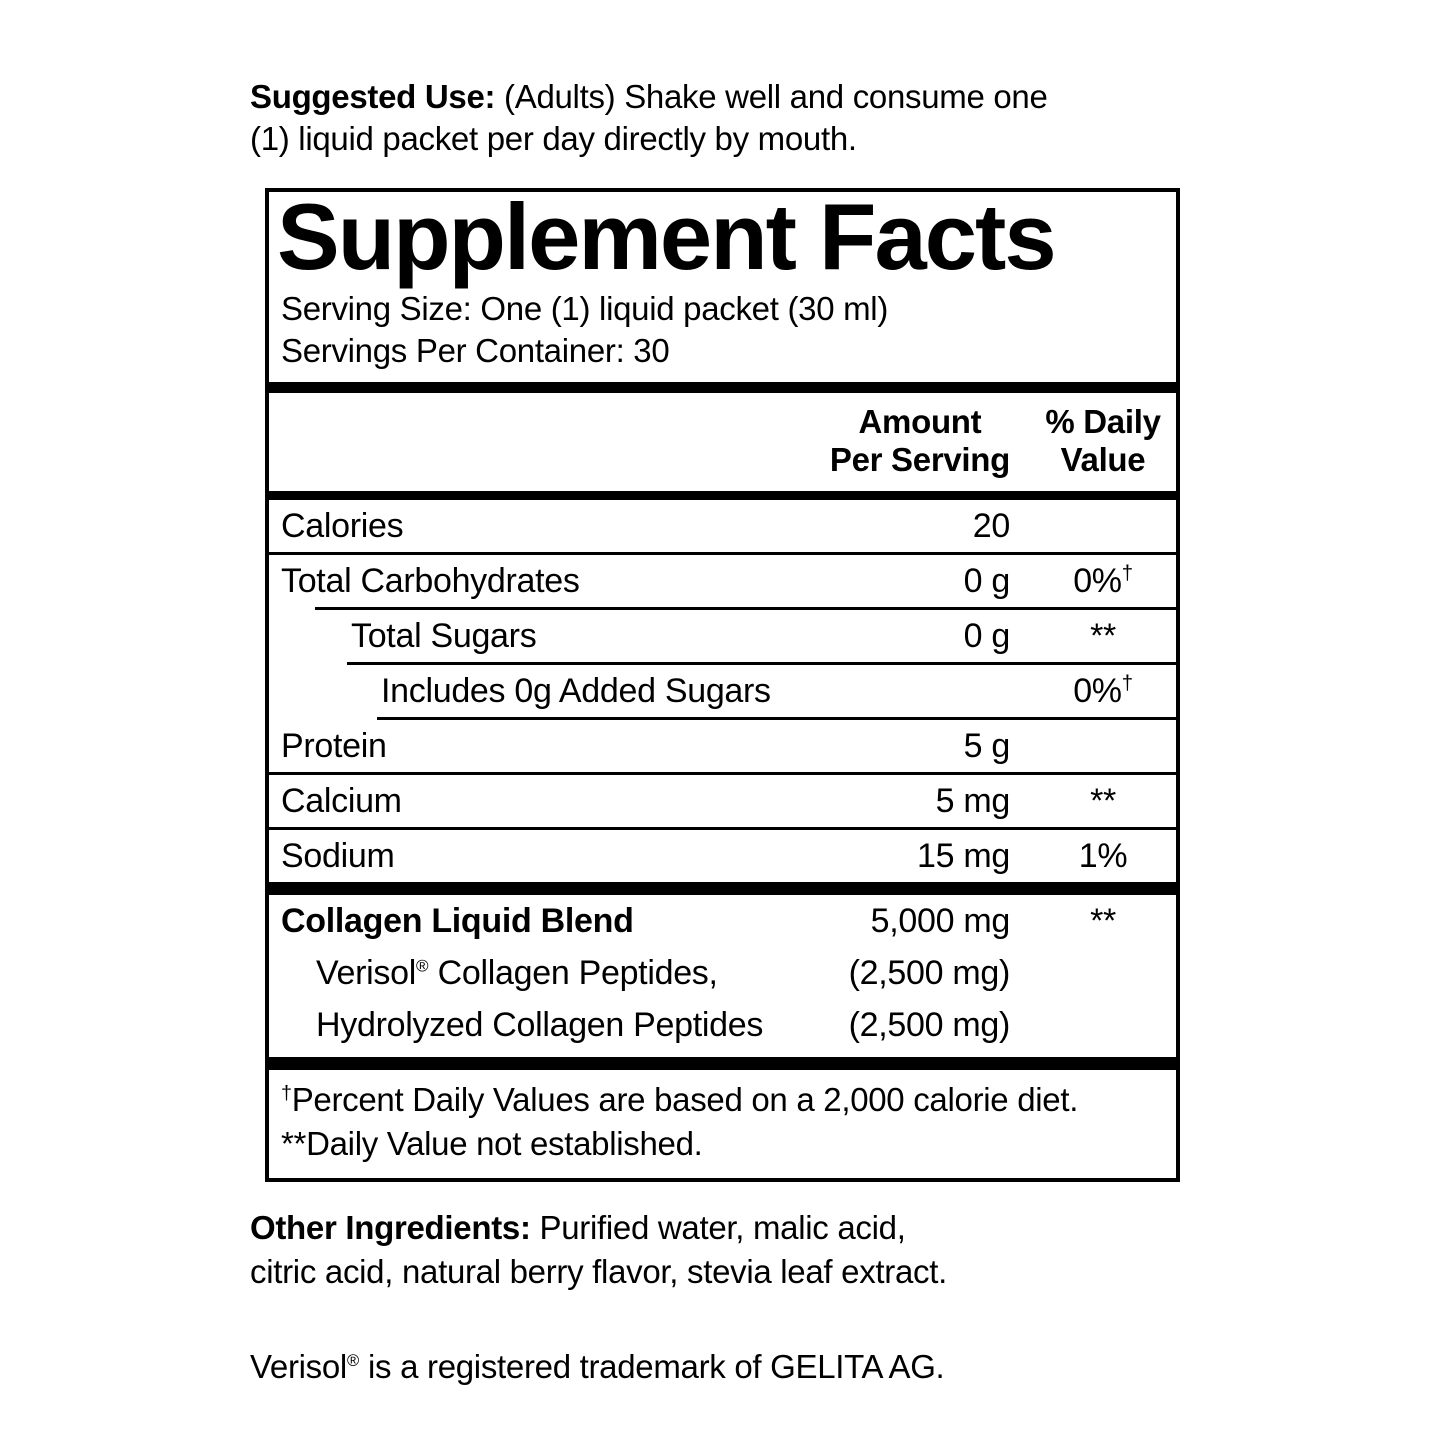  Describe the element at coordinates (722, 495) in the screenshot. I see `divider-thick-under-header` at that location.